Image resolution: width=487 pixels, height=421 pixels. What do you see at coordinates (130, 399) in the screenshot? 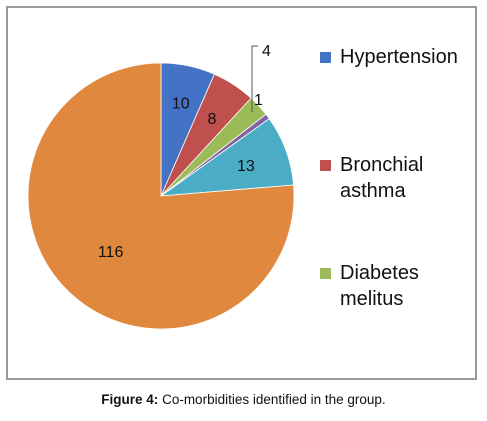
I see `figure-label: Figure 4:` at bounding box center [130, 399].